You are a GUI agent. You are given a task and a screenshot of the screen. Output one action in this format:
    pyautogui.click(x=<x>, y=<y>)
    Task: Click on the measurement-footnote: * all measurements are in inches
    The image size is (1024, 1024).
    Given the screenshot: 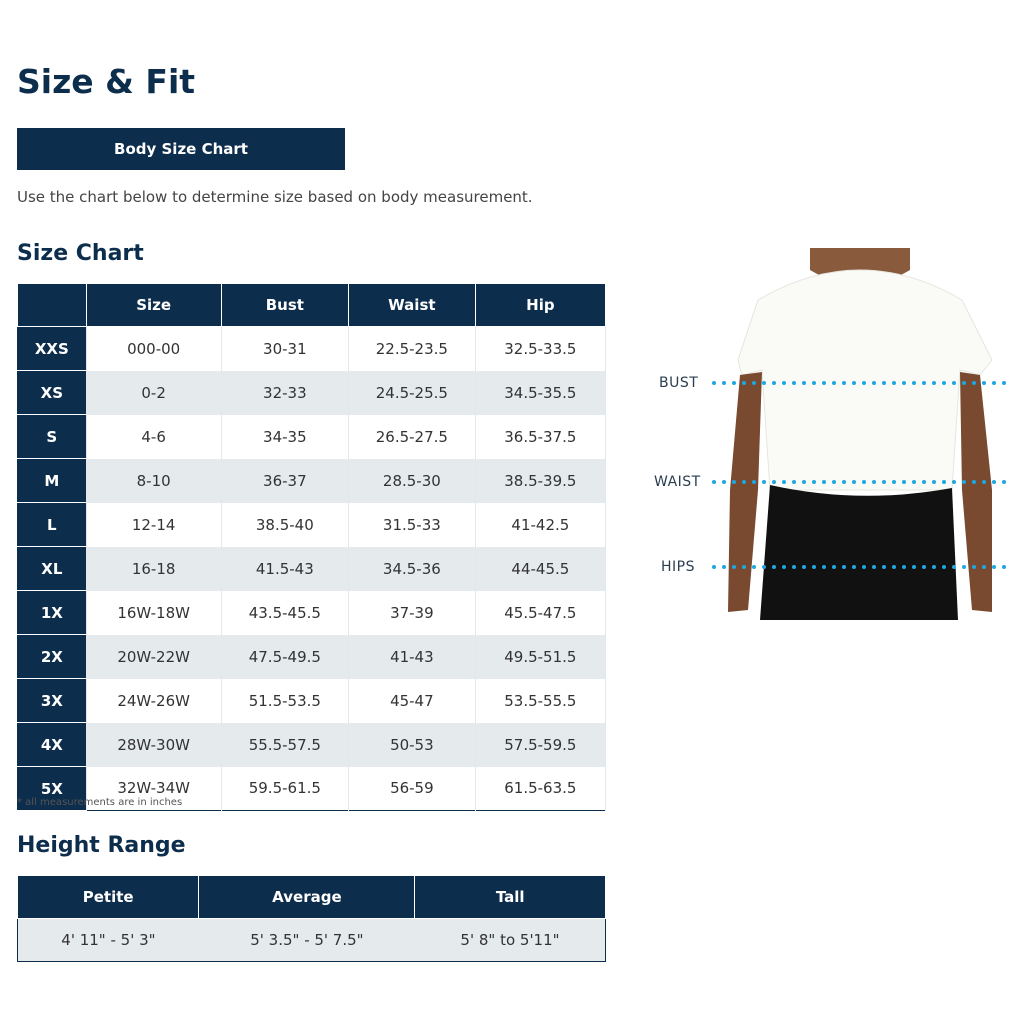 What is the action you would take?
    pyautogui.click(x=100, y=802)
    